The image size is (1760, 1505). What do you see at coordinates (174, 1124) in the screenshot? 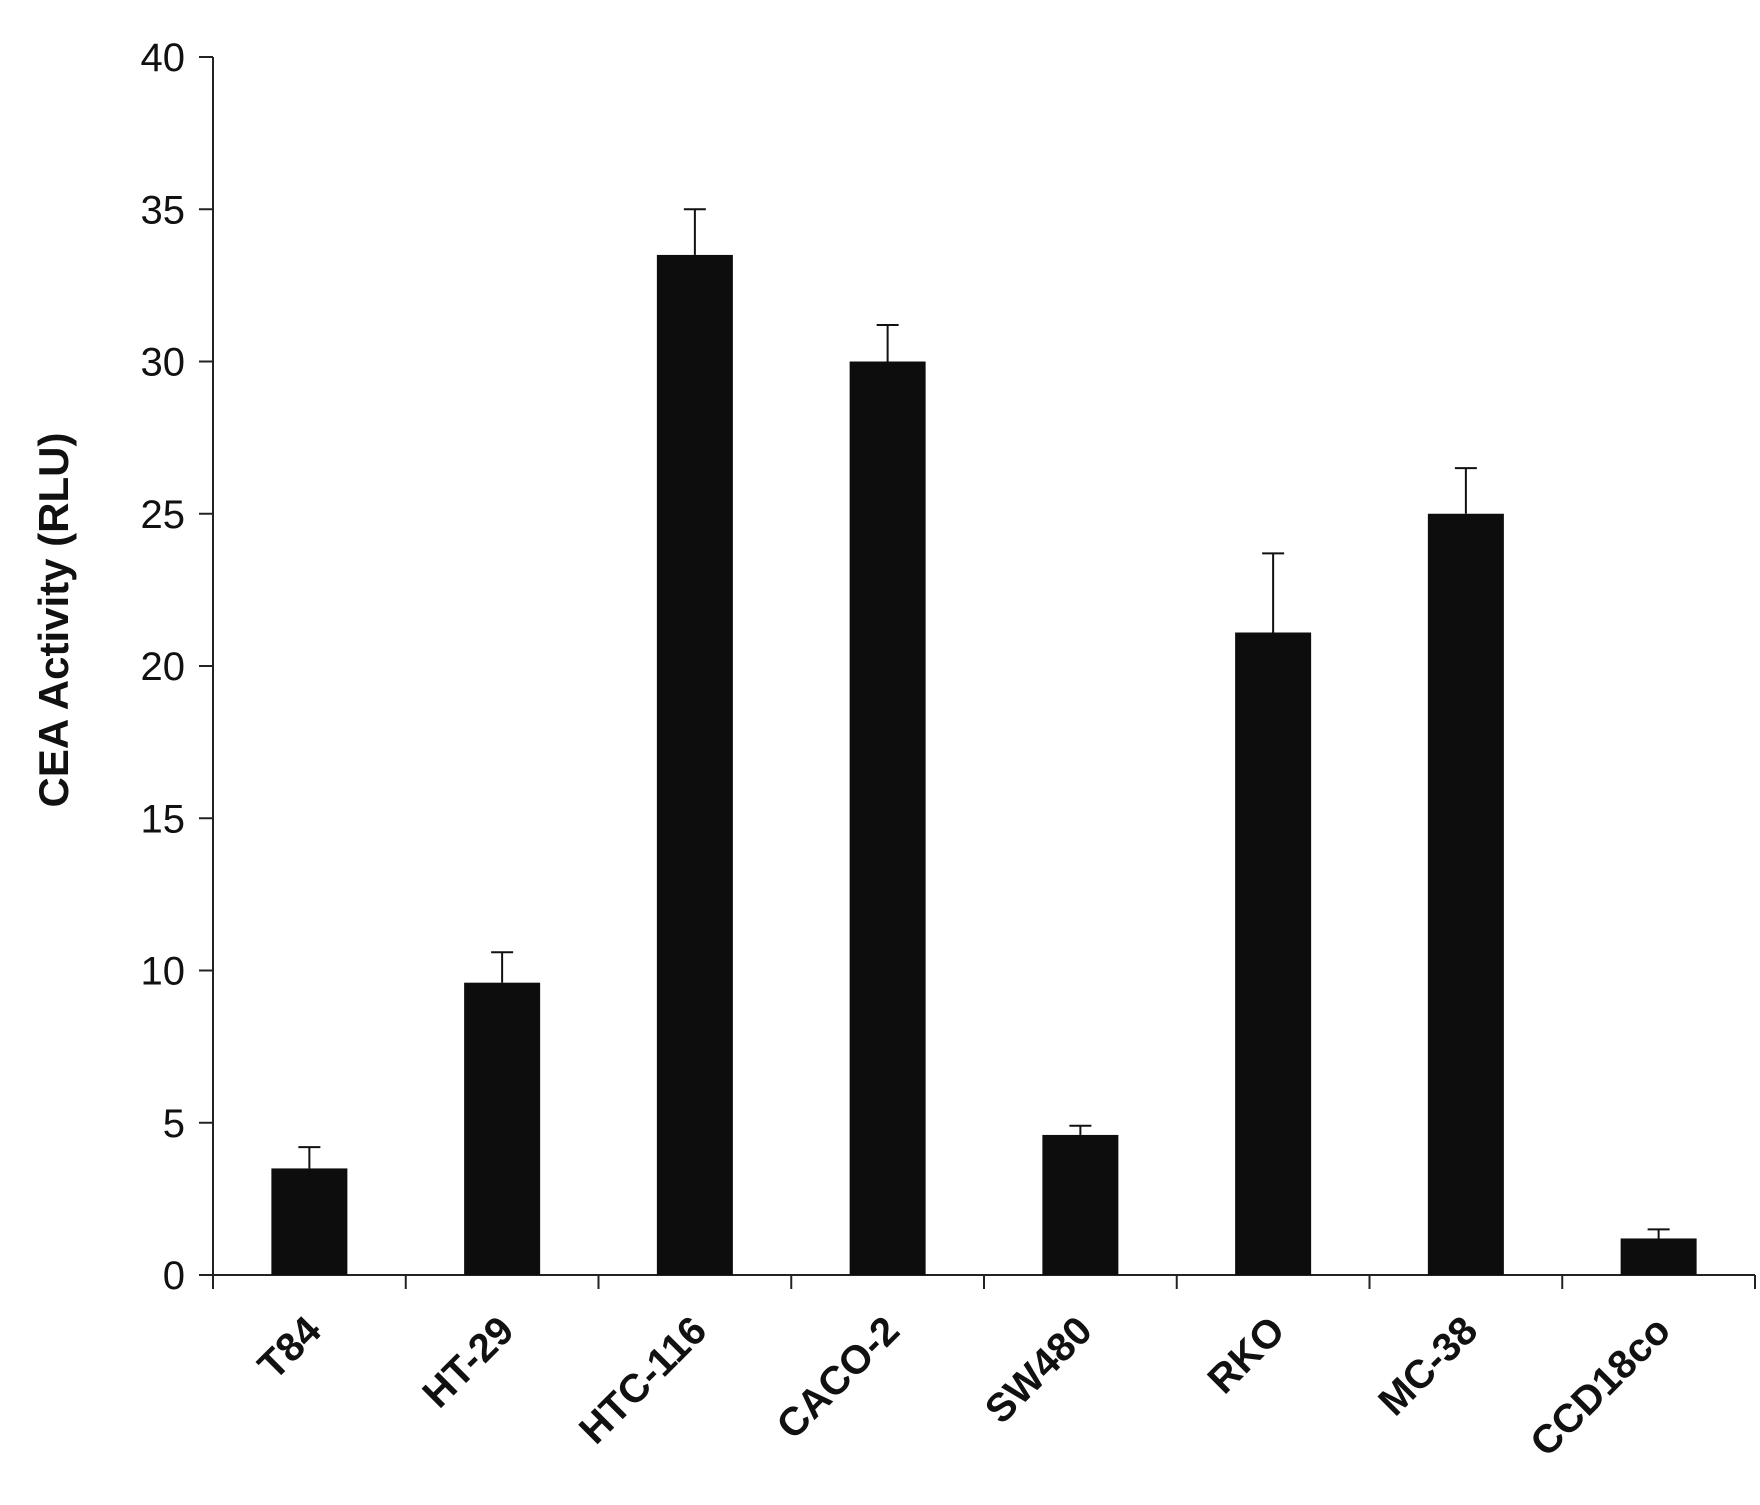
I see `y-tick-label: 5` at bounding box center [174, 1124].